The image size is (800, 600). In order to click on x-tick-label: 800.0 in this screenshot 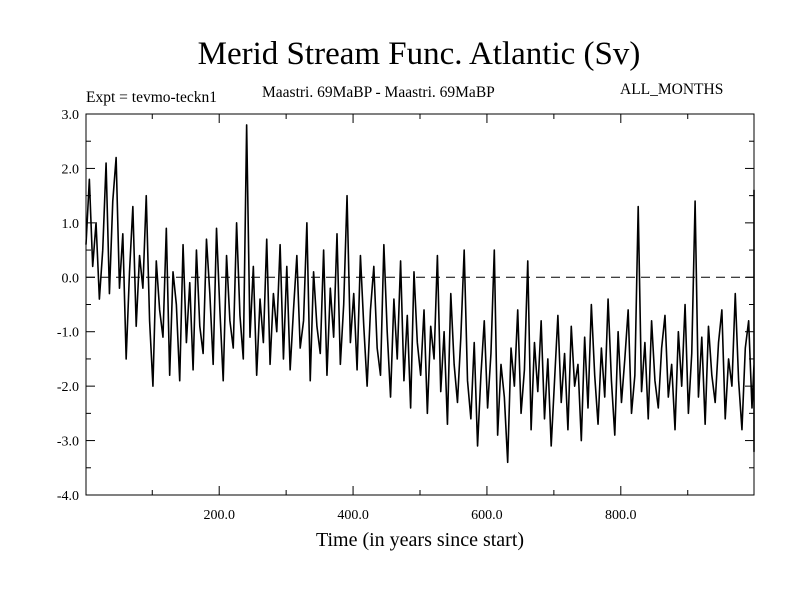, I will do `click(621, 515)`.